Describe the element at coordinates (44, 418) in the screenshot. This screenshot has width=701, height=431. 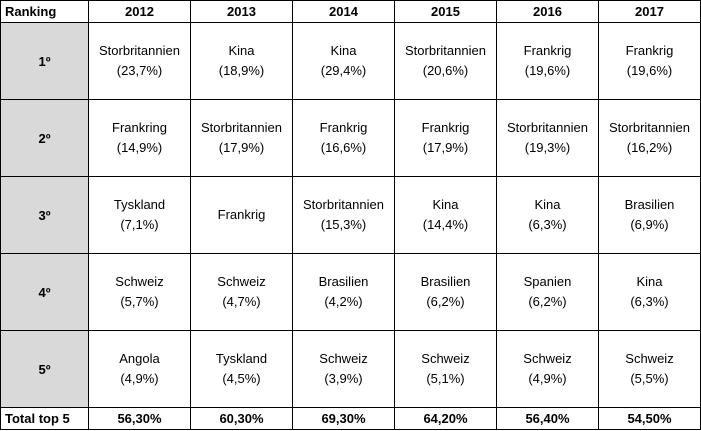
I see `total-label: Total top 5` at that location.